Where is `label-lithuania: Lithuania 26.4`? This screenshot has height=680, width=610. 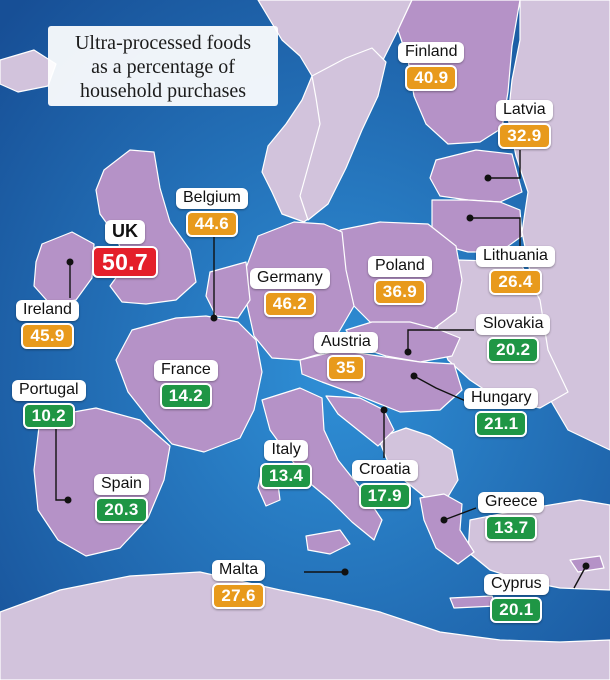 label-lithuania: Lithuania 26.4 is located at coordinates (515, 270).